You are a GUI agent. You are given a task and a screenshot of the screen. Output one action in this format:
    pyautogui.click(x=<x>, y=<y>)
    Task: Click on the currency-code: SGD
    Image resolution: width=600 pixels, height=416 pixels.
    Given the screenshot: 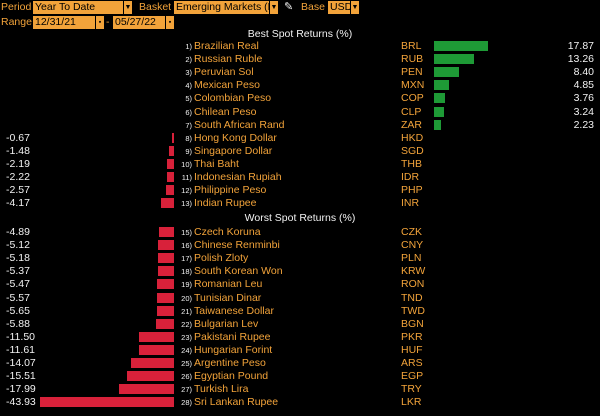 What is the action you would take?
    pyautogui.click(x=412, y=150)
    